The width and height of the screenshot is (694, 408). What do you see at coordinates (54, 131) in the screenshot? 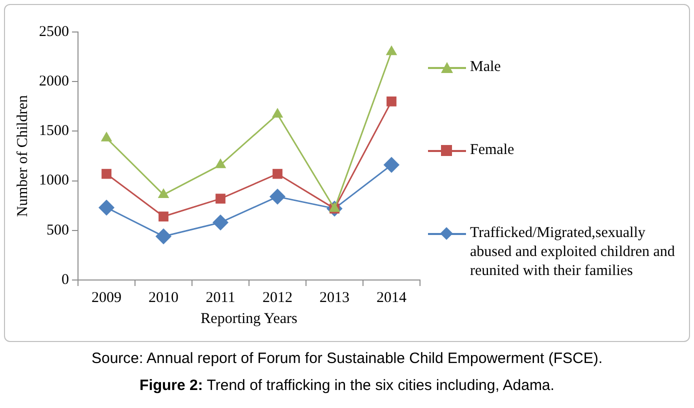
I see `y-tick-label: 1500` at bounding box center [54, 131].